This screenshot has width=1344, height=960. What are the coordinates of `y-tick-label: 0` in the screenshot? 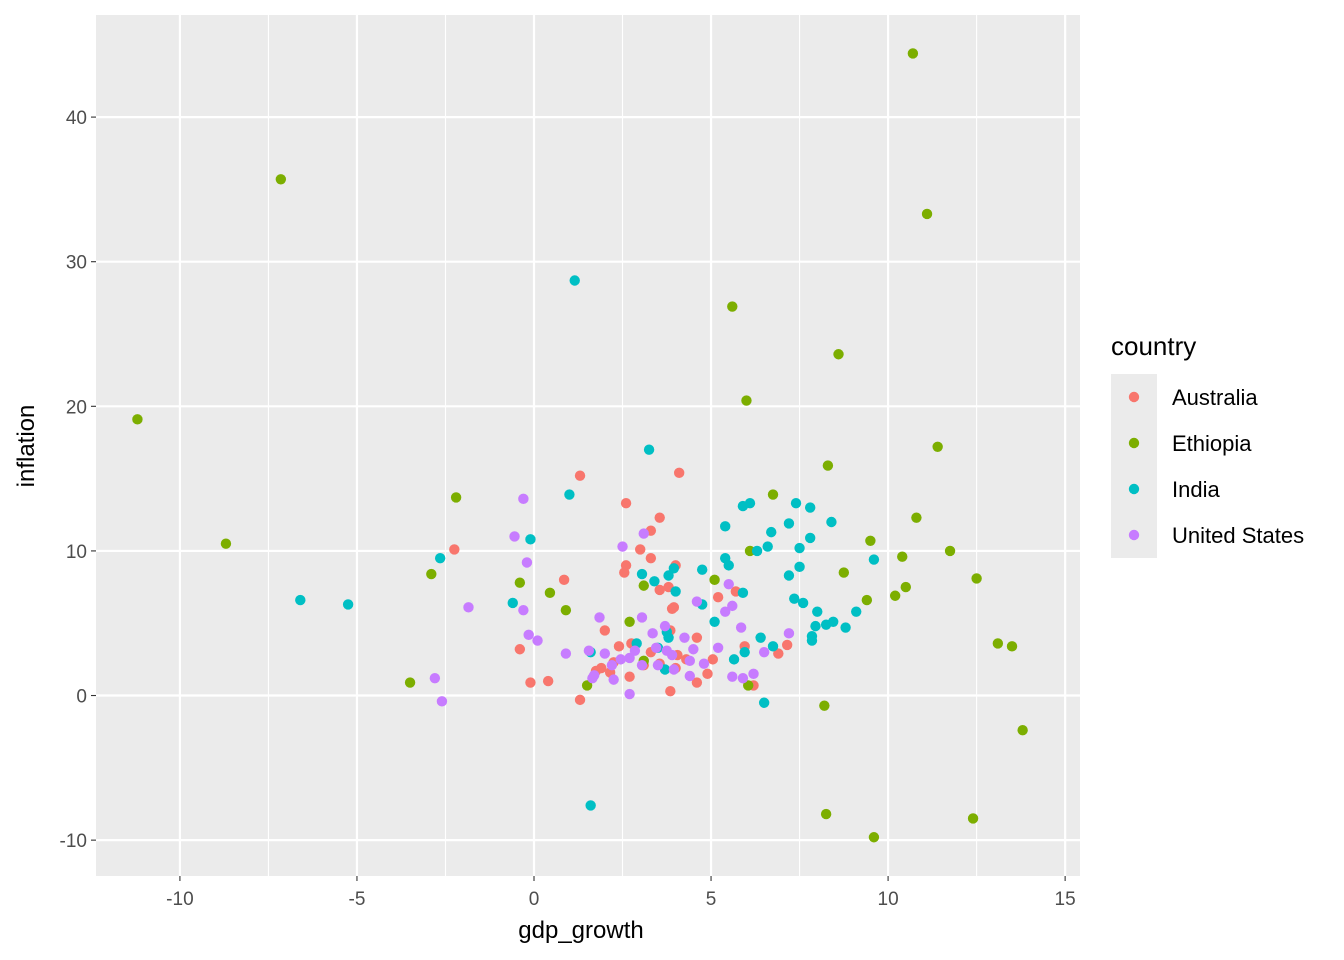 It's located at (81, 697).